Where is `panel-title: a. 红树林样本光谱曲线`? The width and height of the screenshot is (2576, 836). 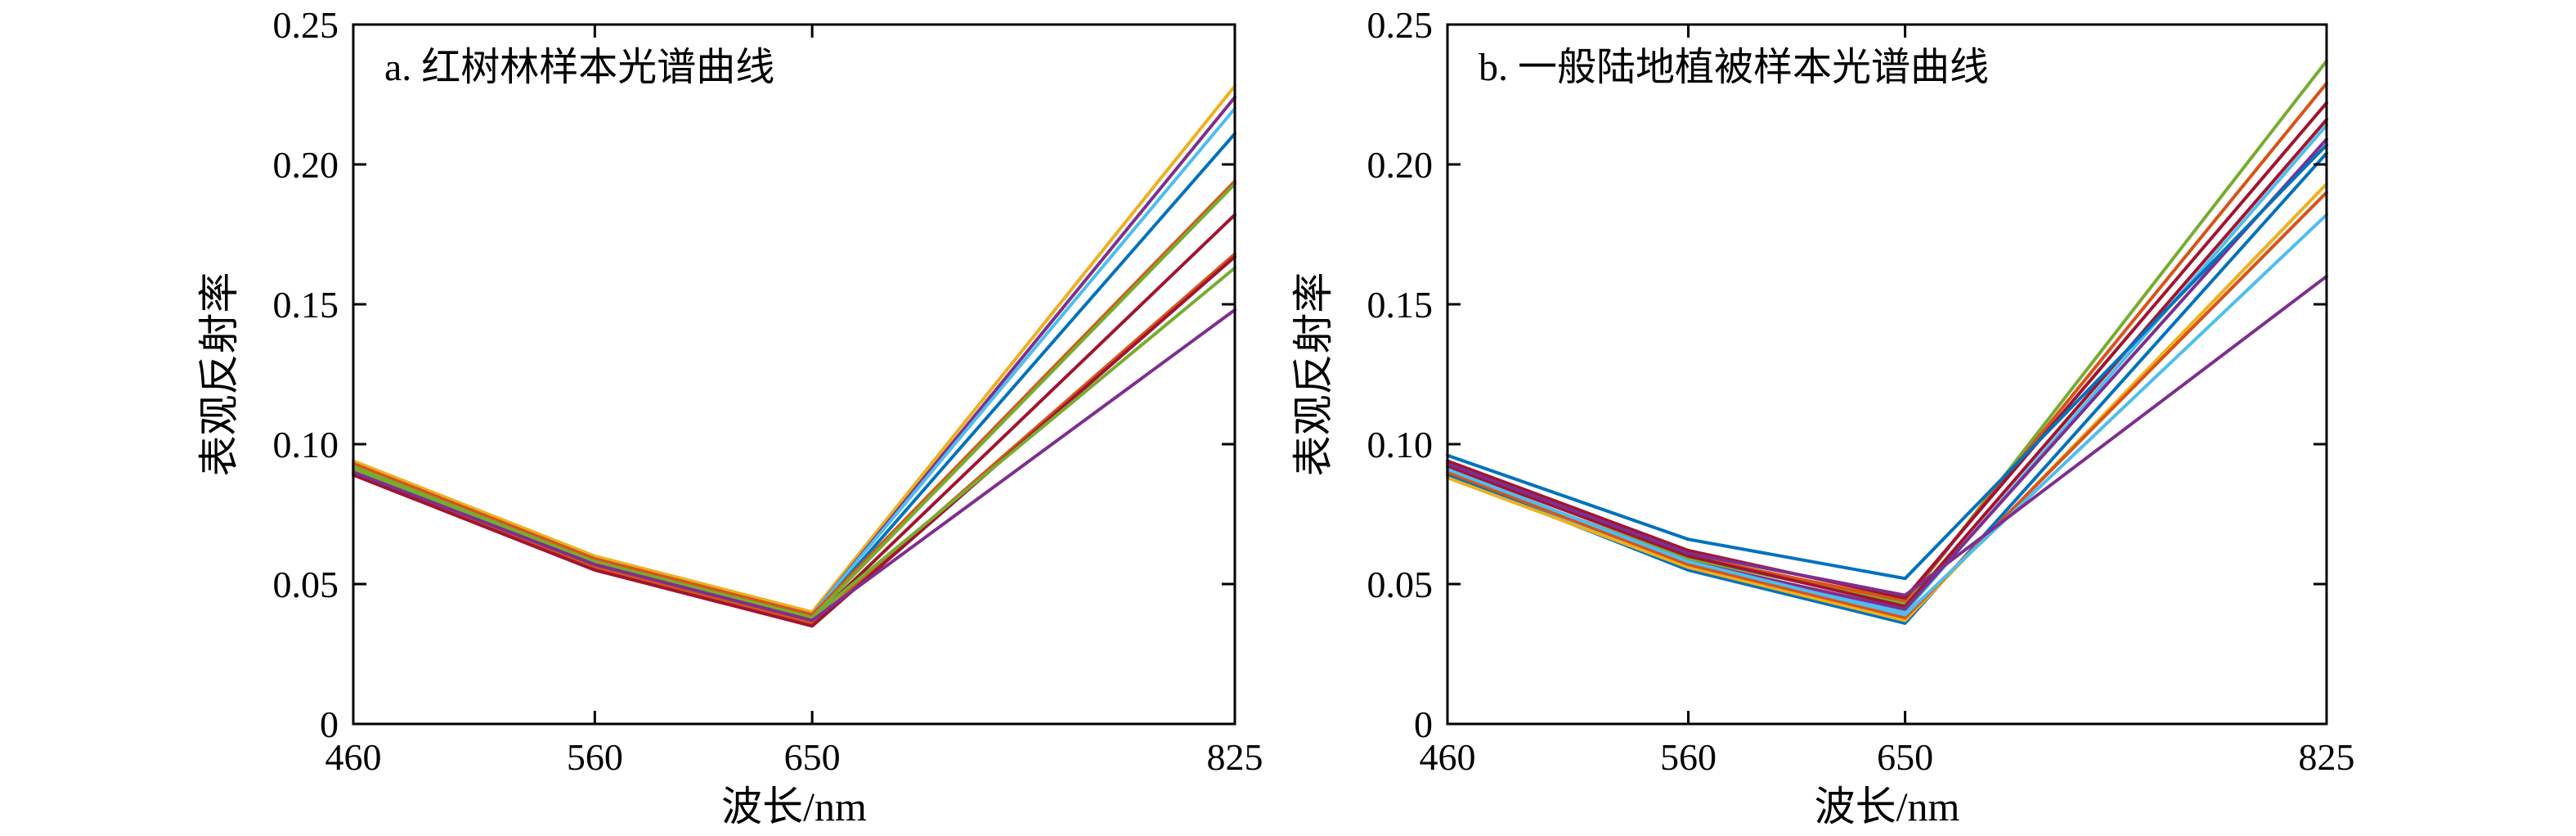
panel-title: a. 红树林样本光谱曲线 is located at coordinates (579, 67).